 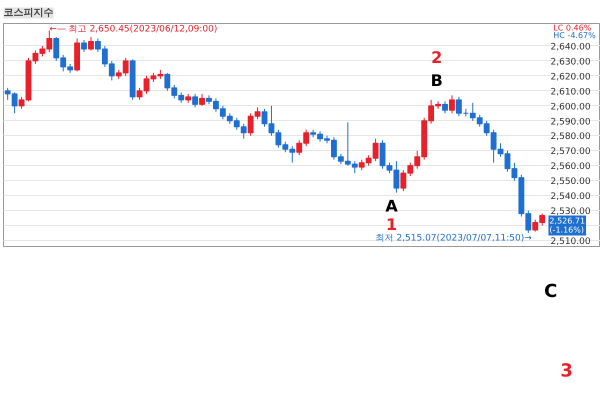 What do you see at coordinates (436, 58) in the screenshot?
I see `annotation: 2` at bounding box center [436, 58].